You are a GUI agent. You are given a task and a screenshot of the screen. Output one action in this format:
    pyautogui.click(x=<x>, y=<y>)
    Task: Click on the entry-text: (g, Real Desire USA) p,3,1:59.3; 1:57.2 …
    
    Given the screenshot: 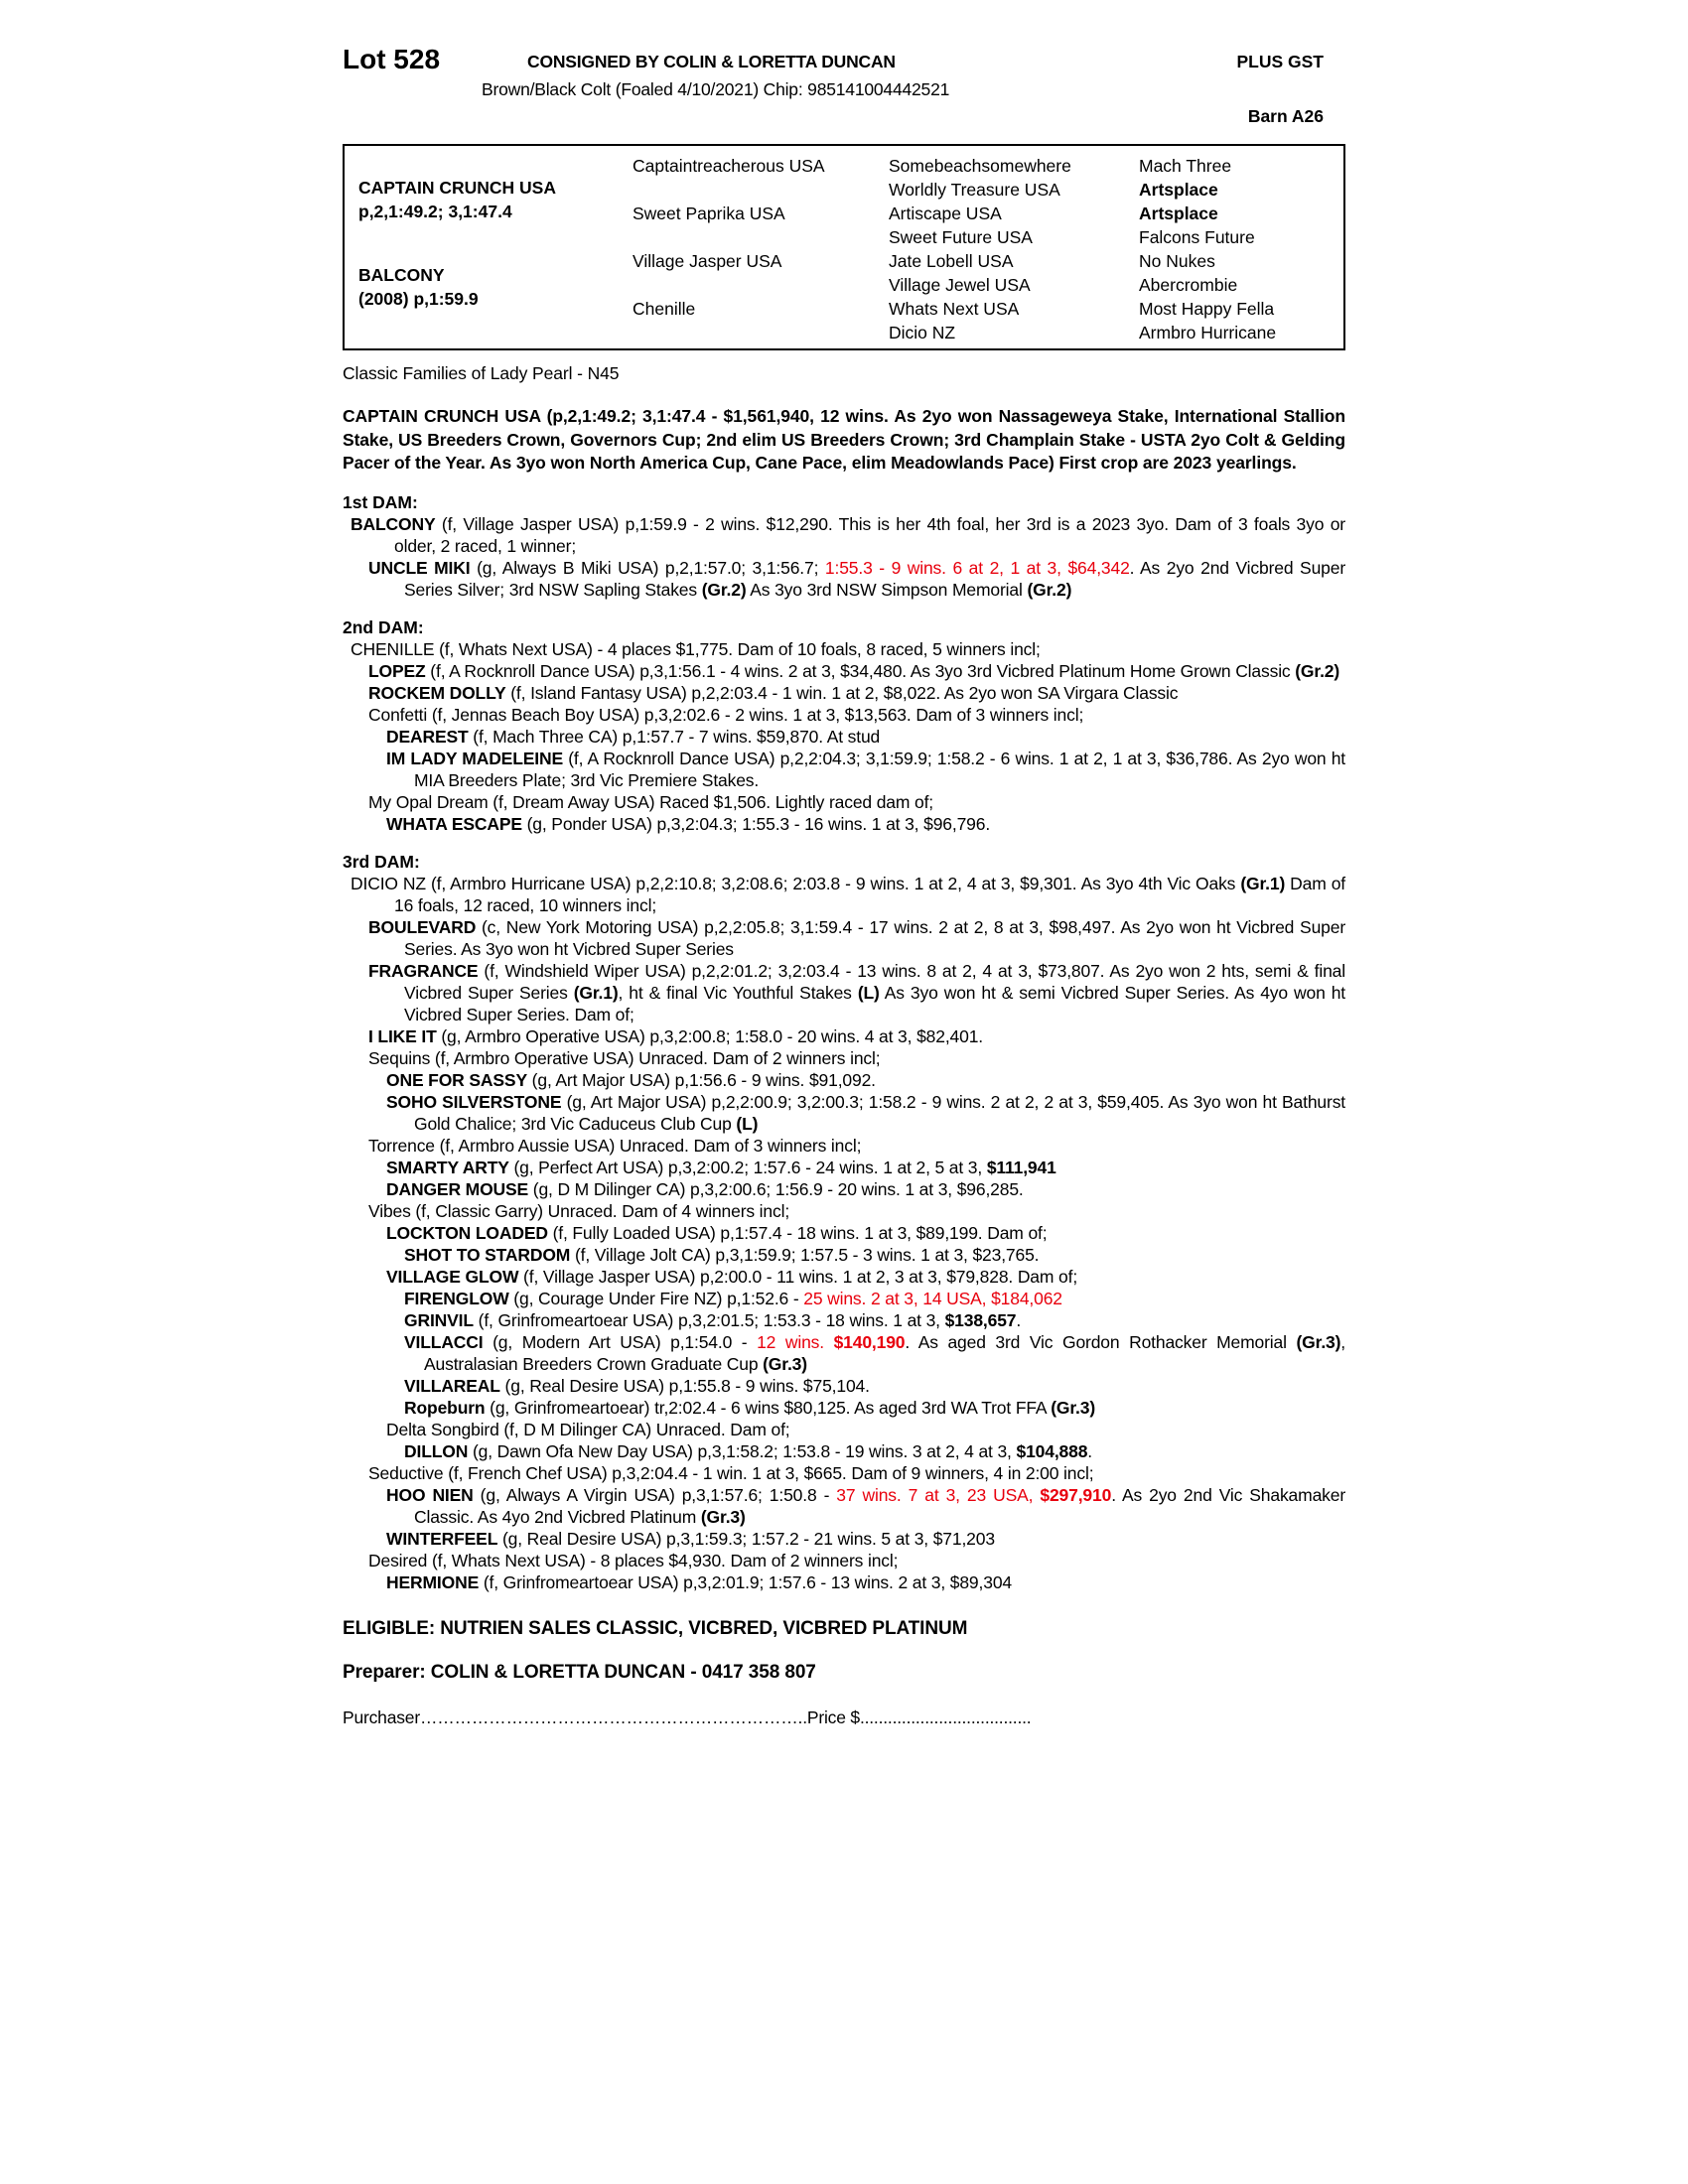 What is the action you would take?
    pyautogui.click(x=746, y=1538)
    